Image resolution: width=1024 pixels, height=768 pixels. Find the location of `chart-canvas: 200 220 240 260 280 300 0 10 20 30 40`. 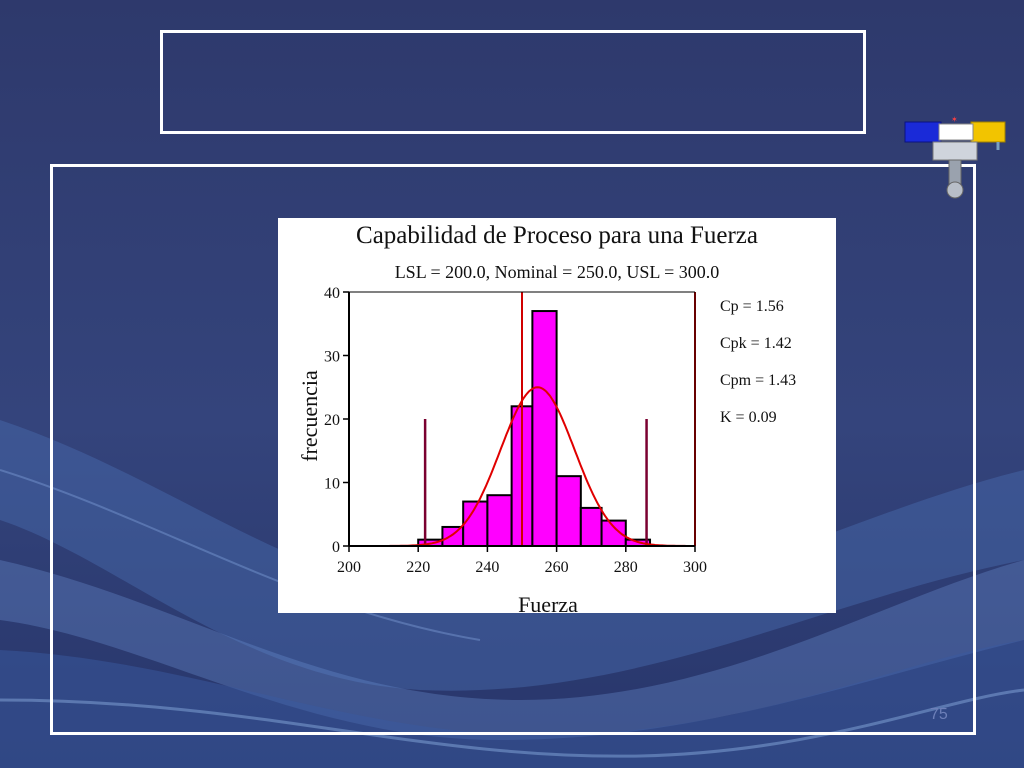

chart-canvas: 200 220 240 260 280 300 0 10 20 30 40 is located at coordinates (515, 430).